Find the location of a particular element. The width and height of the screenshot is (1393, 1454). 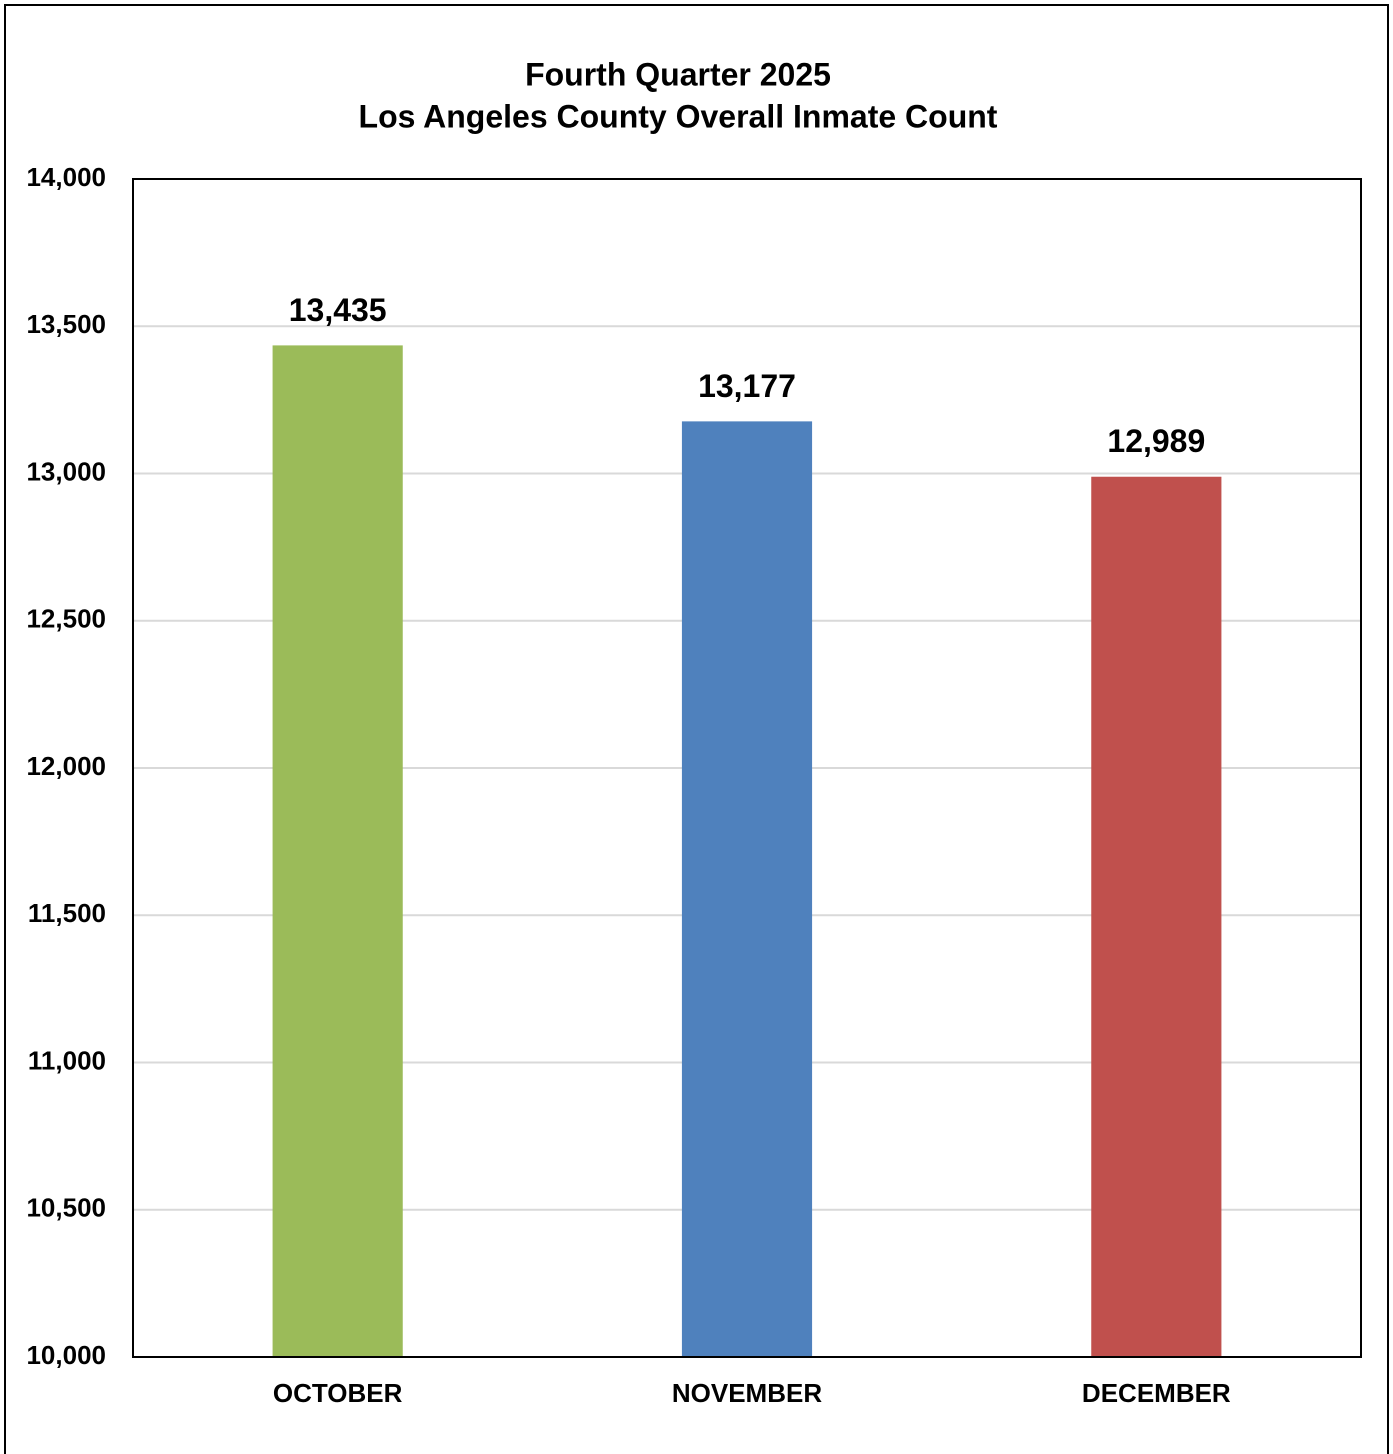

value-label: 12,989 is located at coordinates (1156, 441).